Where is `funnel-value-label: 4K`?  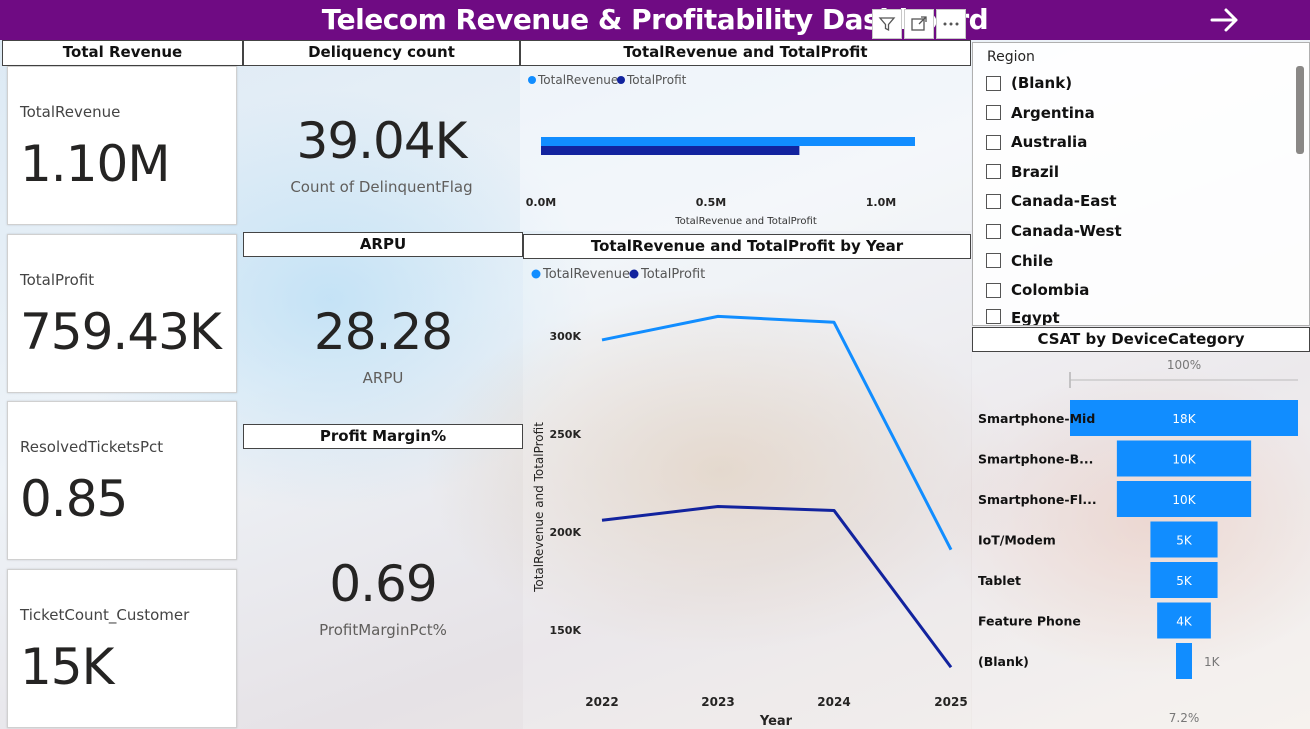 funnel-value-label: 4K is located at coordinates (1184, 622).